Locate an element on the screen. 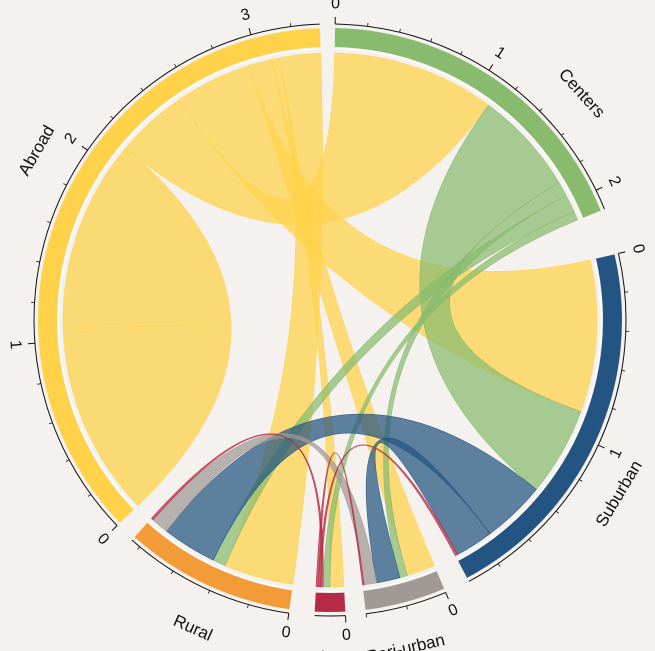 This screenshot has height=651, width=655. arc-tourist-reg is located at coordinates (330, 602).